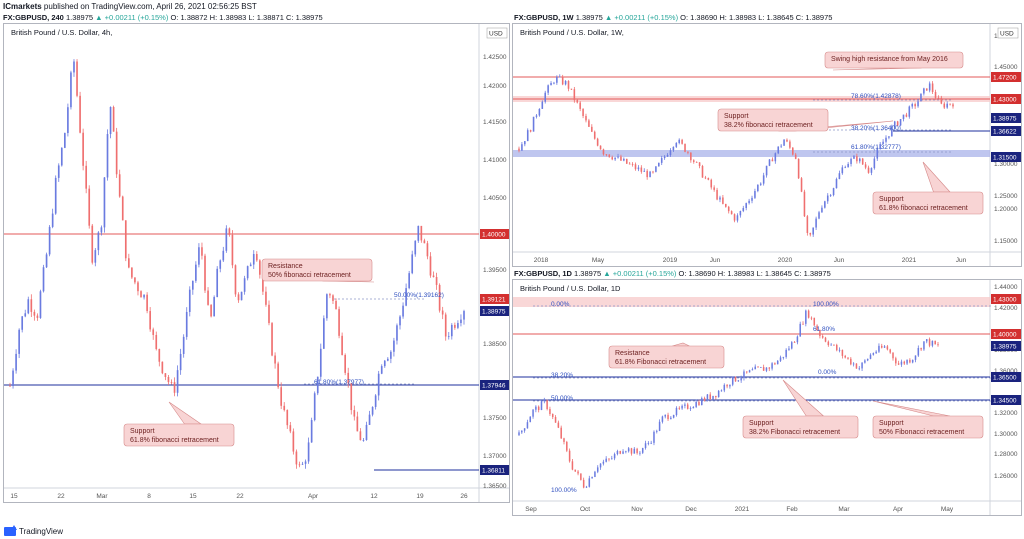  What do you see at coordinates (1006, 413) in the screenshot?
I see `y-tick-label: 1.32000` at bounding box center [1006, 413].